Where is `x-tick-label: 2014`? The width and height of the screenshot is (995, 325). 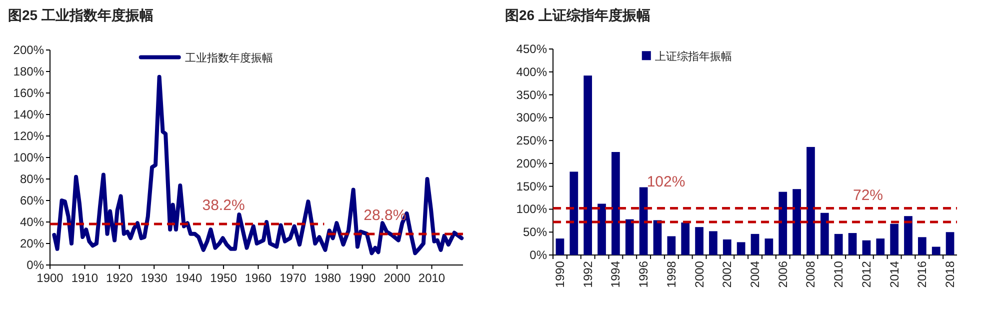
x-tick-label: 2014 is located at coordinates (894, 274).